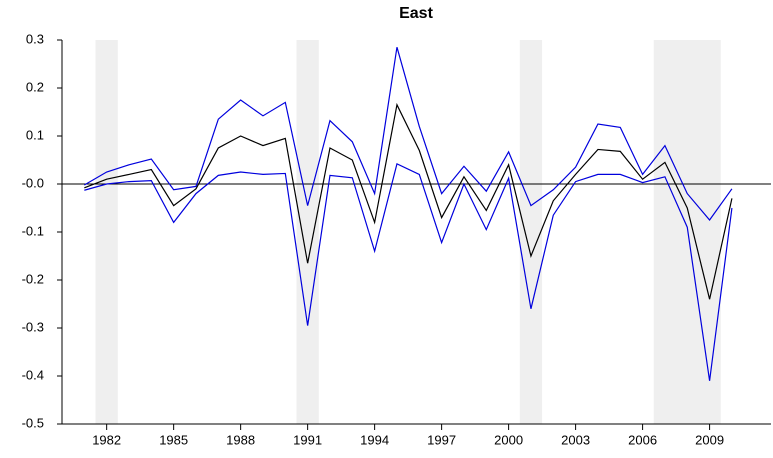 This screenshot has height=458, width=773. What do you see at coordinates (240, 439) in the screenshot?
I see `x-tick-label: 1988` at bounding box center [240, 439].